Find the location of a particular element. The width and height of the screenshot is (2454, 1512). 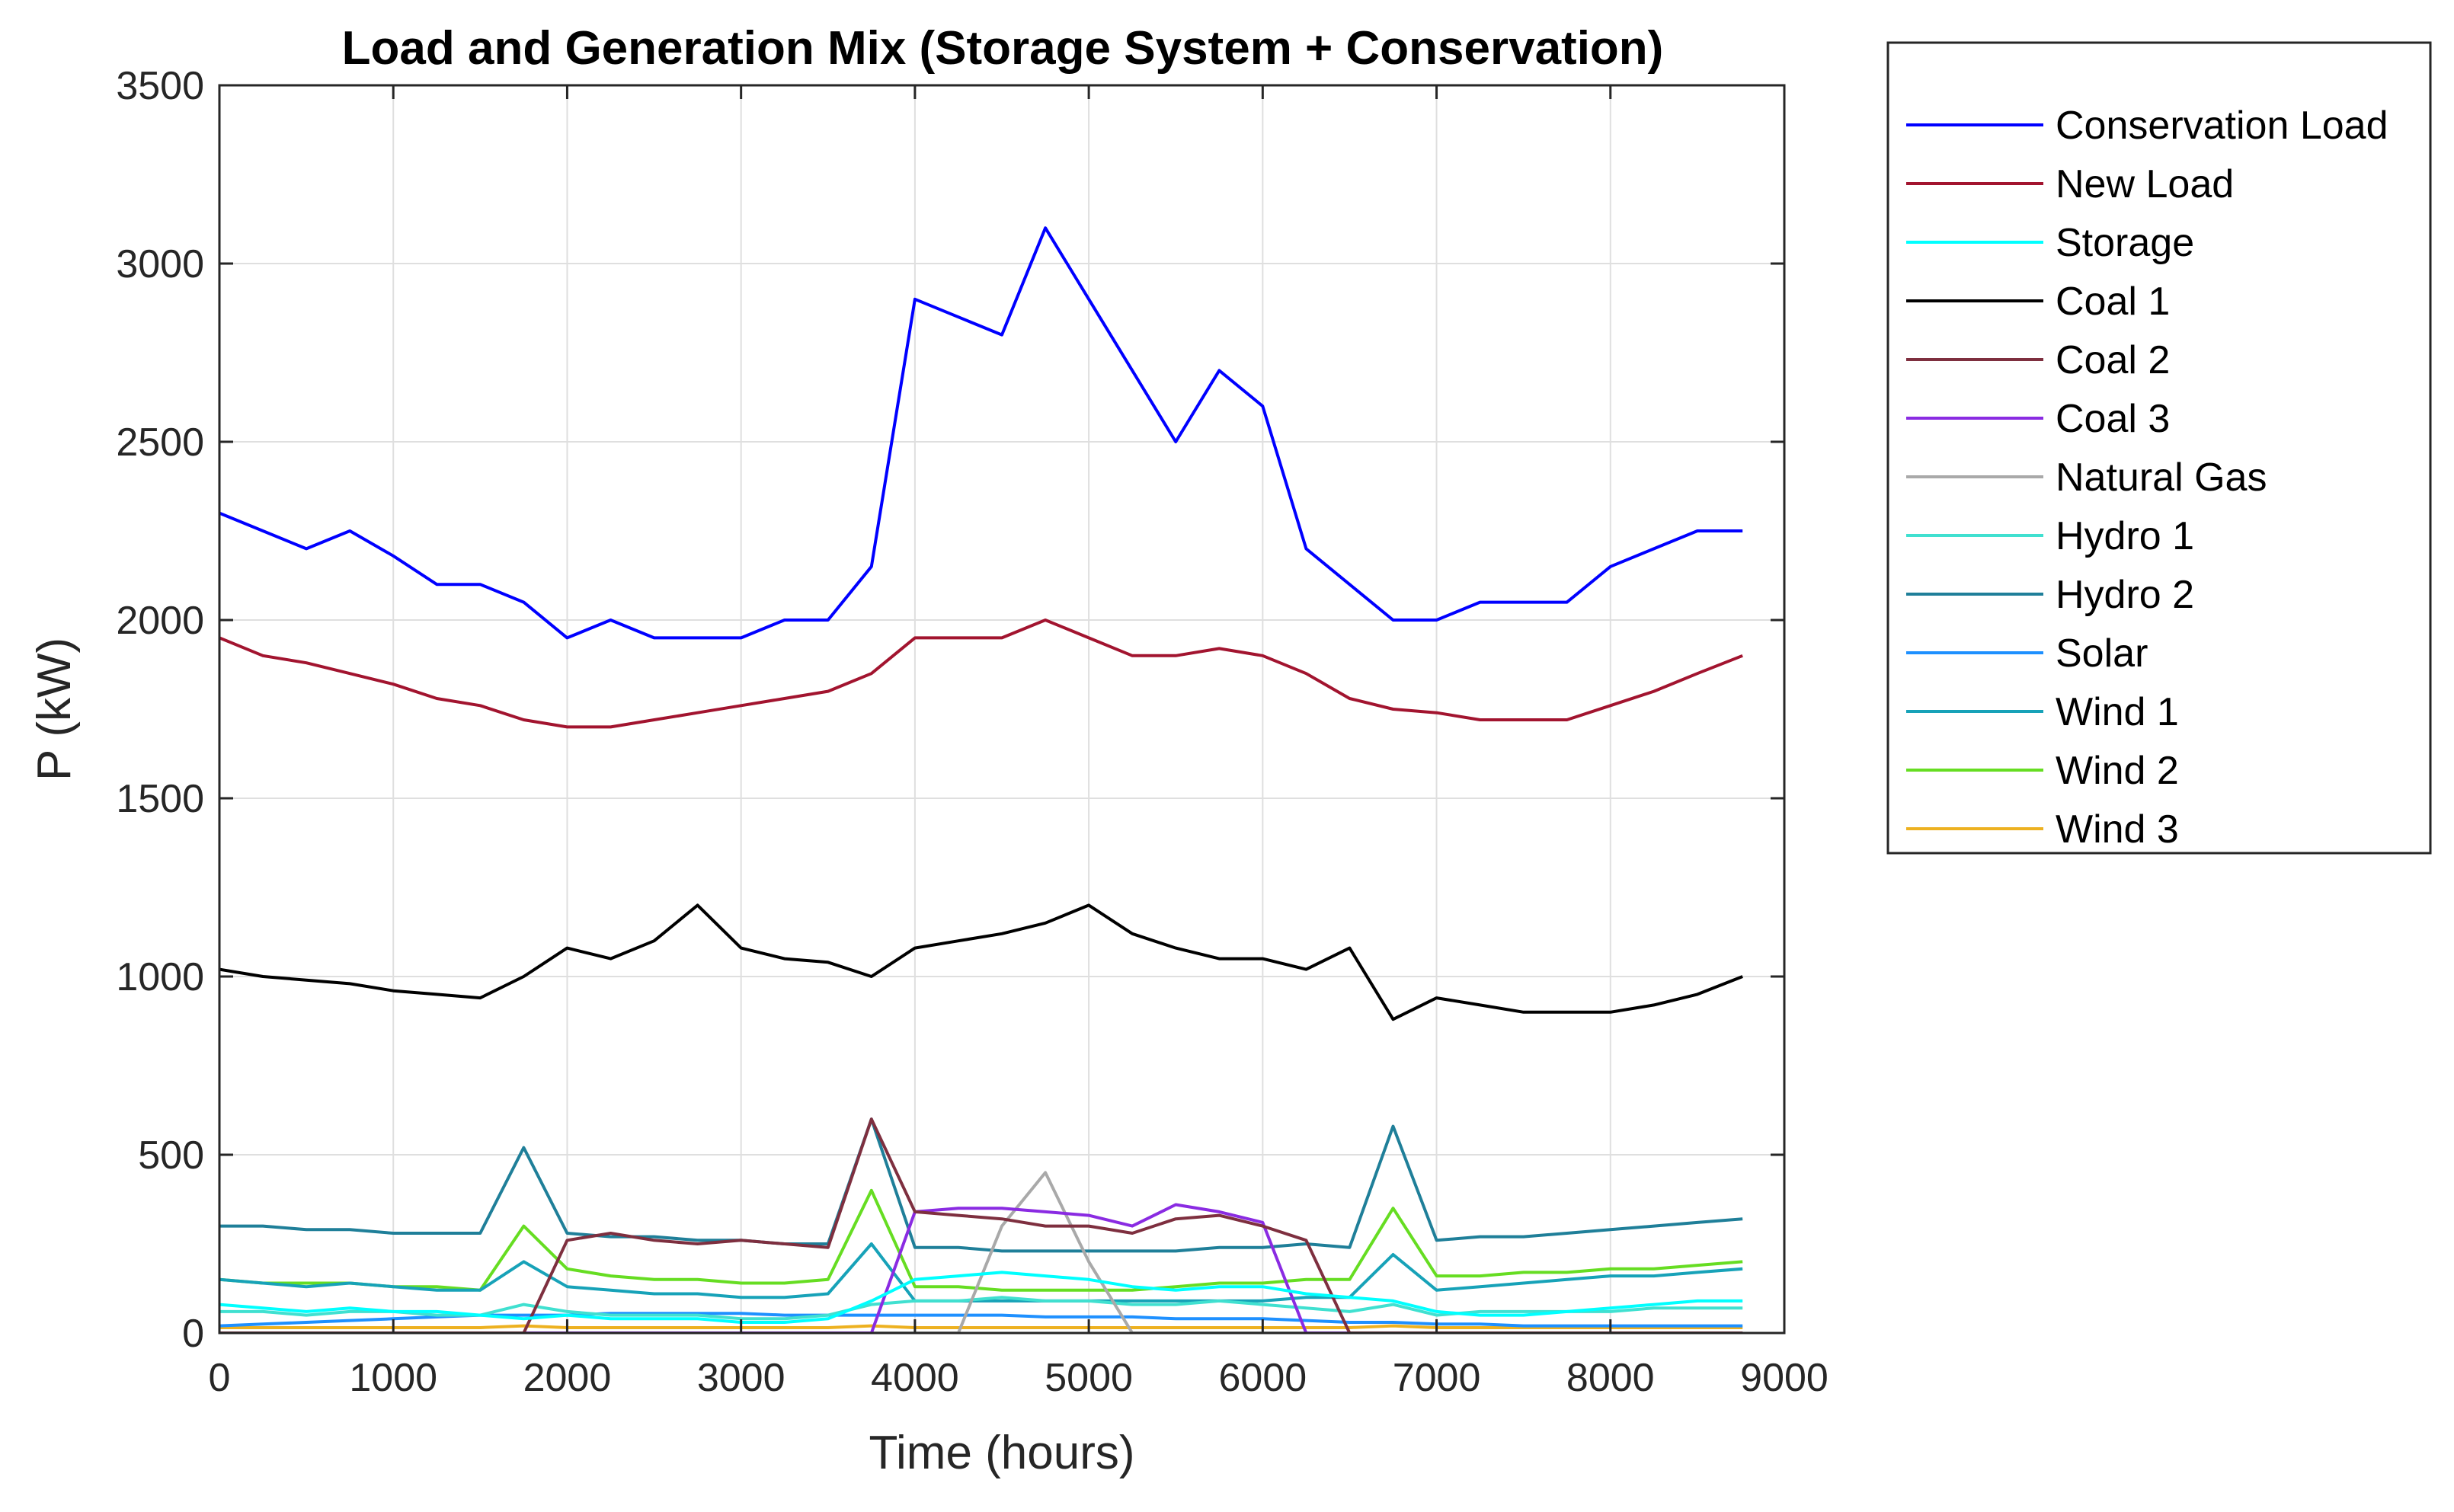

x-tick-label: 8000 is located at coordinates (1610, 1378).